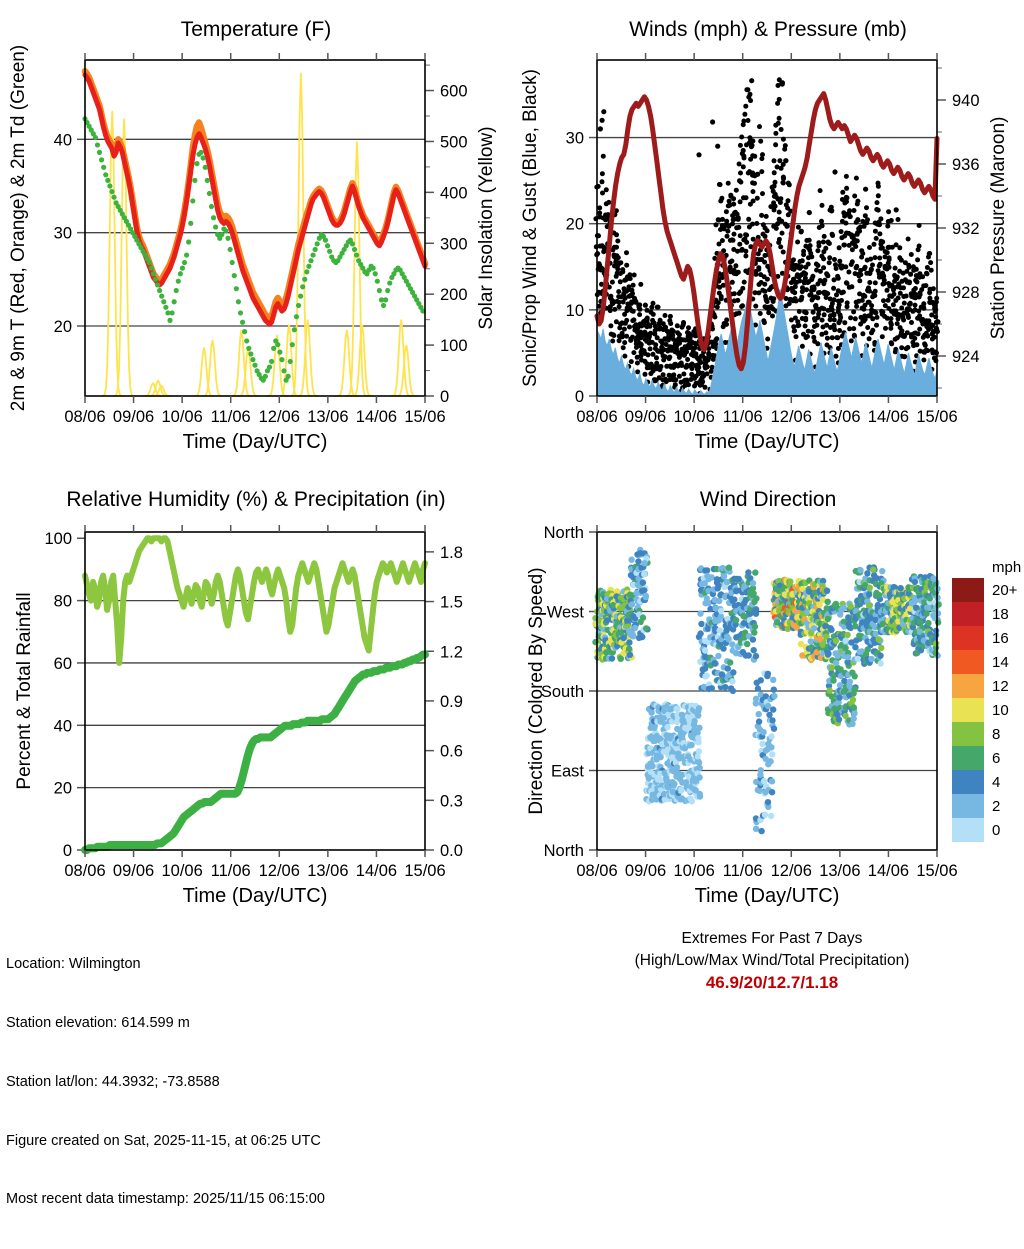 This screenshot has height=1249, width=1024. I want to click on x-tick-label: 15/06, so click(424, 417).